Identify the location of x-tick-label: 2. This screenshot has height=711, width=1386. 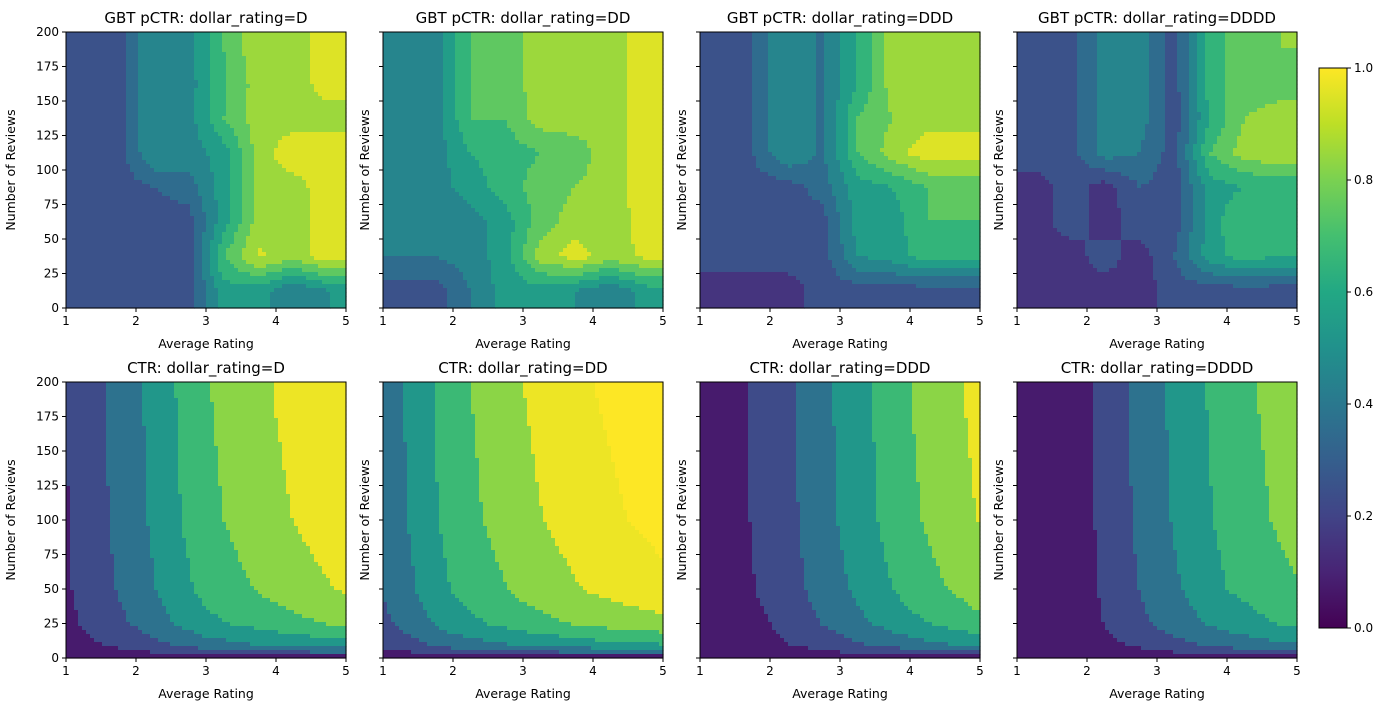
(136, 321).